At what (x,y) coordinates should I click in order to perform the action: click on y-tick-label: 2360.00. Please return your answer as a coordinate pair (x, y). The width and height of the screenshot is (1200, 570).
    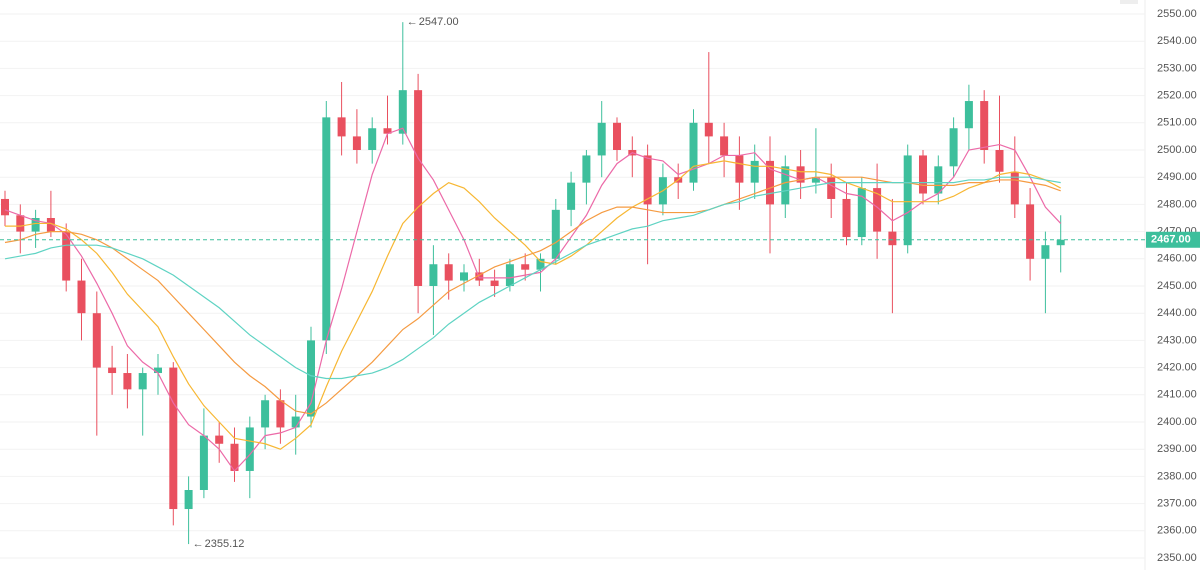
    Looking at the image, I should click on (1177, 531).